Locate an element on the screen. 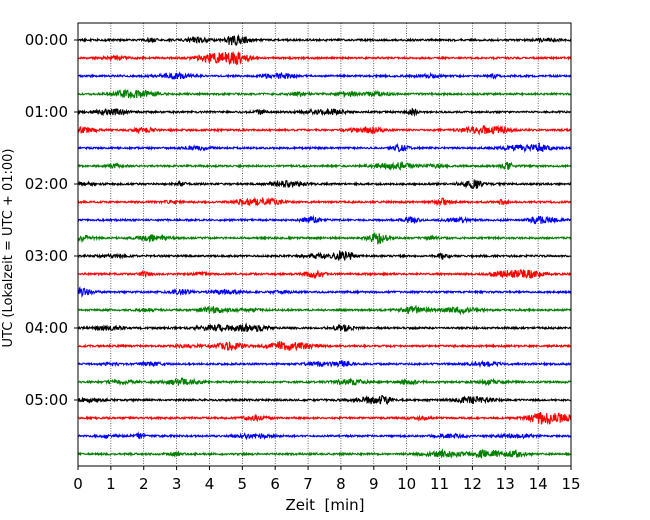 Image resolution: width=650 pixels, height=520 pixels. y-tick-label: 04:00 is located at coordinates (46, 328).